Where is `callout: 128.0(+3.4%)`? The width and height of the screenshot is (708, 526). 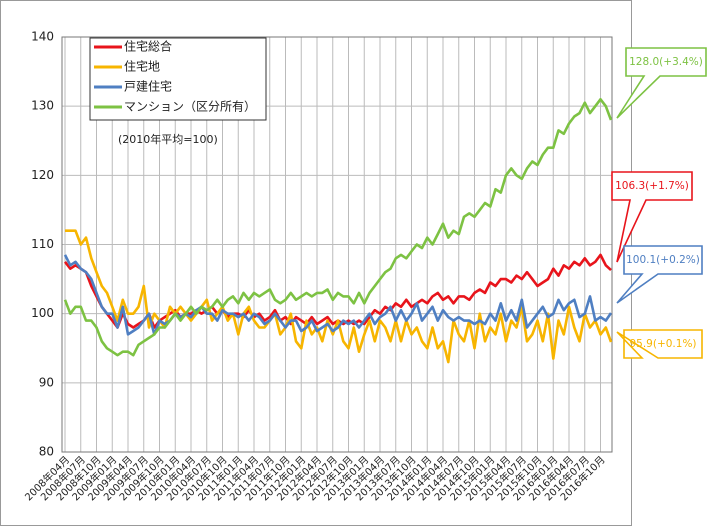
callout: 128.0(+3.4%) is located at coordinates (661, 83).